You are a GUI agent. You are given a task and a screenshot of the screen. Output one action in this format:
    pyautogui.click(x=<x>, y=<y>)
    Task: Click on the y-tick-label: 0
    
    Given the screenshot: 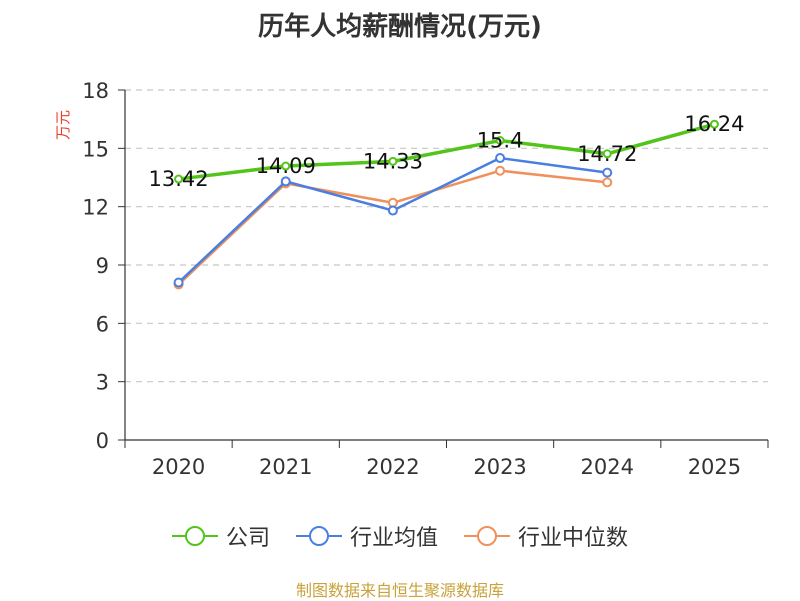 What is the action you would take?
    pyautogui.click(x=102, y=441)
    